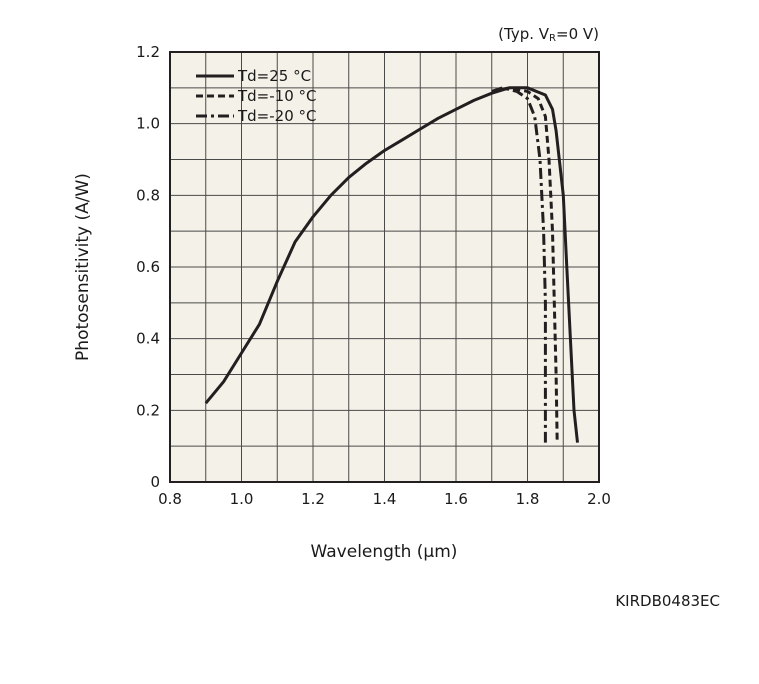 Image resolution: width=759 pixels, height=684 pixels. I want to click on condition-suffix: =0 V), so click(577, 34).